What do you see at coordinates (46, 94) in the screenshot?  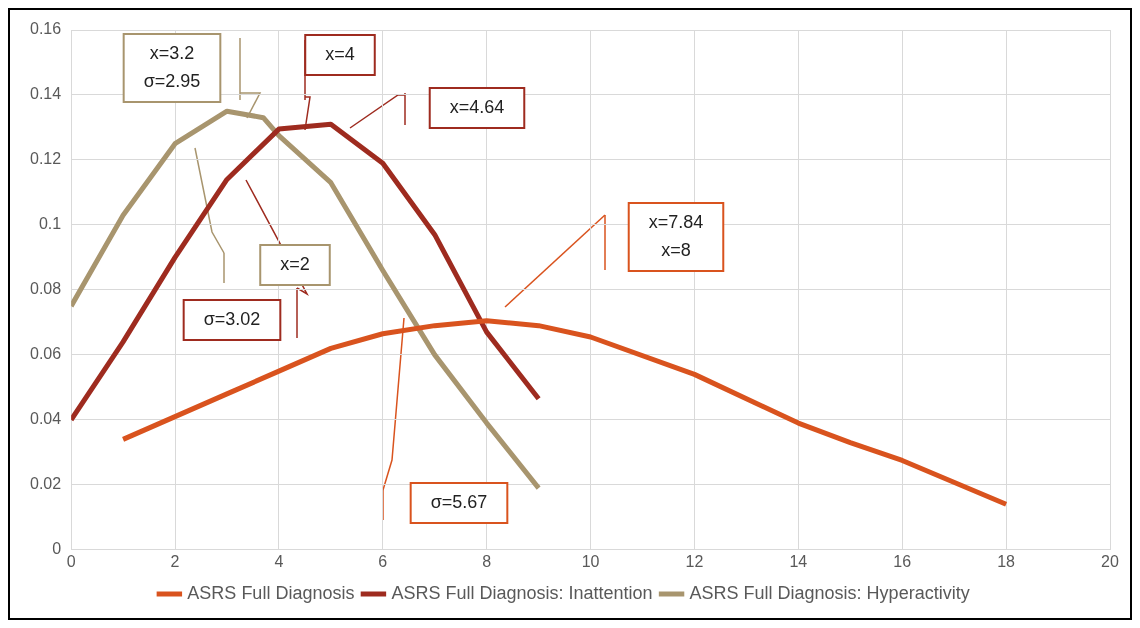 I see `y-tick-label: 0.14` at bounding box center [46, 94].